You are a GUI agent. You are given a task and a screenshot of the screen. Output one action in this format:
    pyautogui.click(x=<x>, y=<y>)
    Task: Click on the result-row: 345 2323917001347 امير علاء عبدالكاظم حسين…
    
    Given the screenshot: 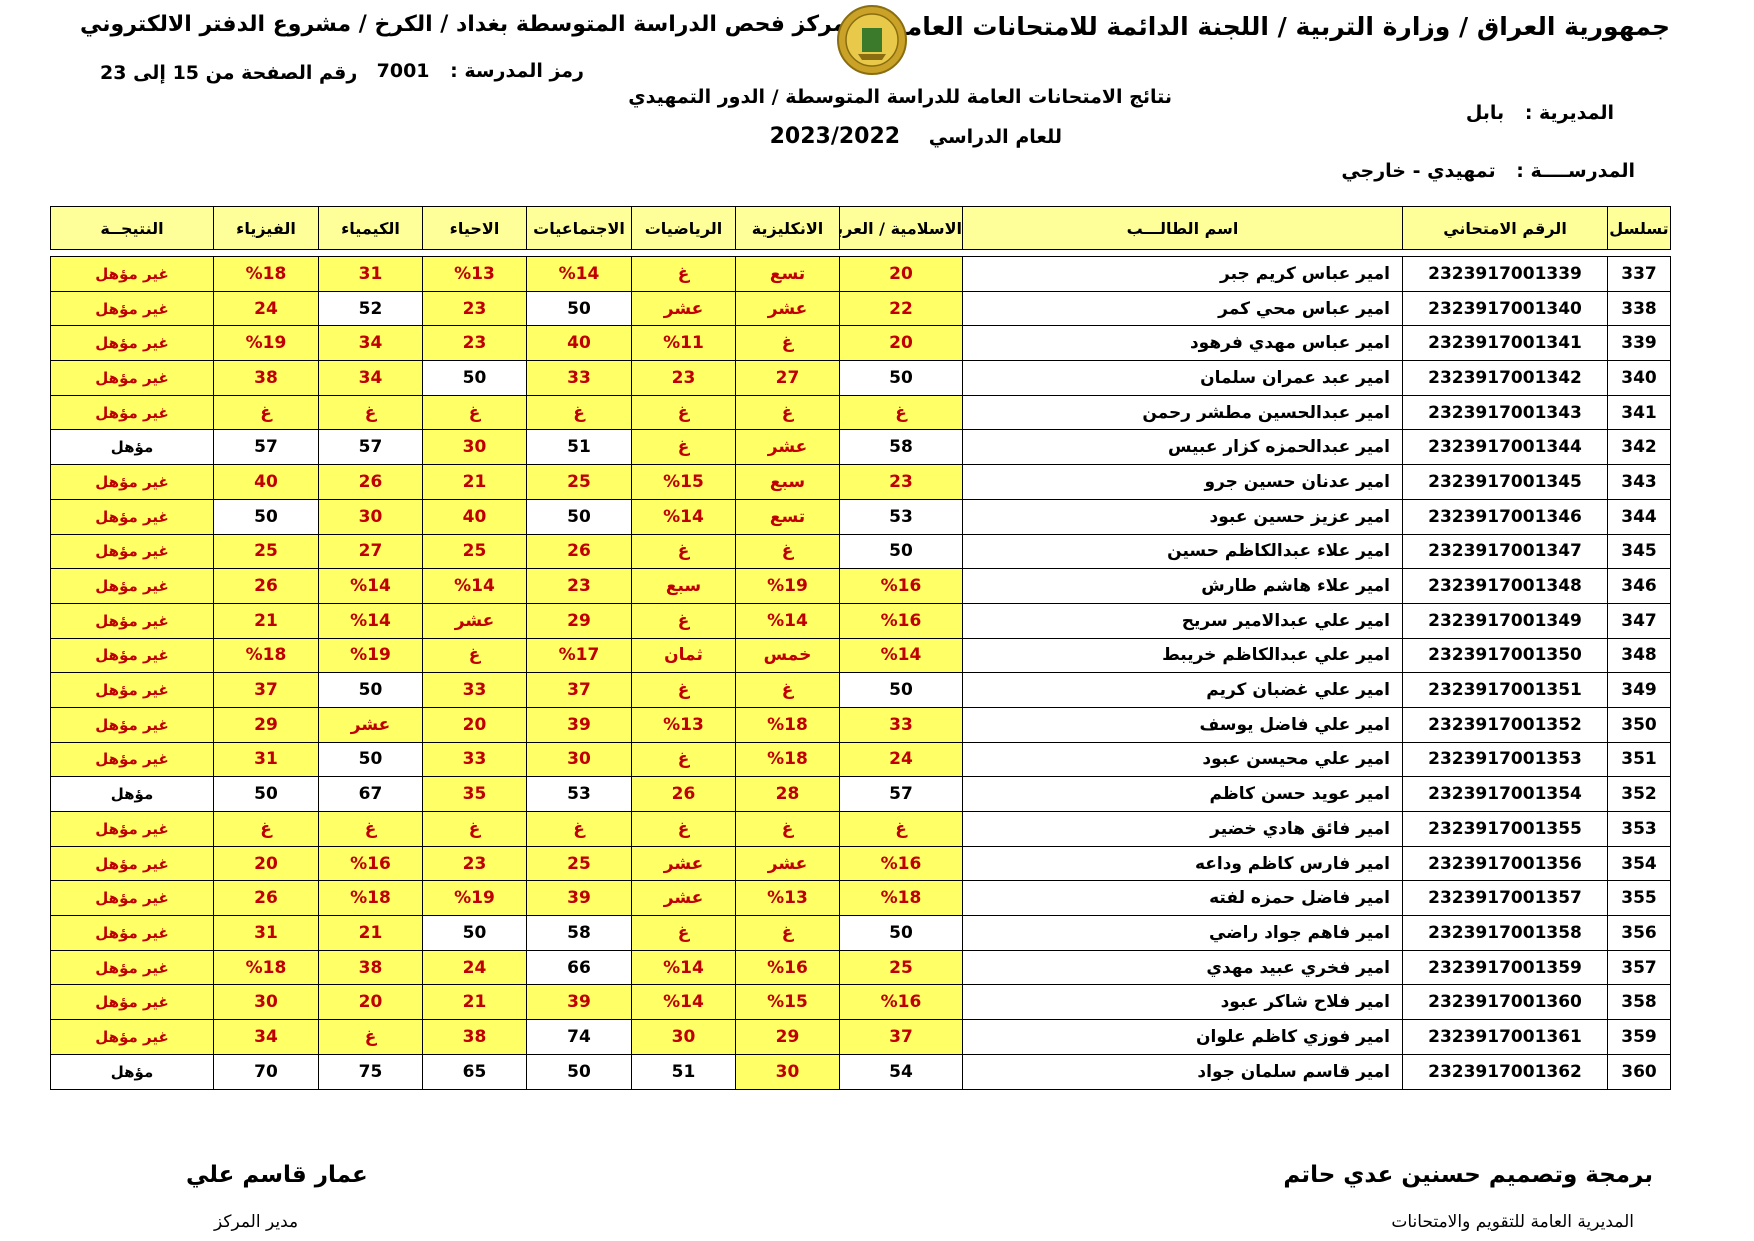 What is the action you would take?
    pyautogui.click(x=860, y=551)
    